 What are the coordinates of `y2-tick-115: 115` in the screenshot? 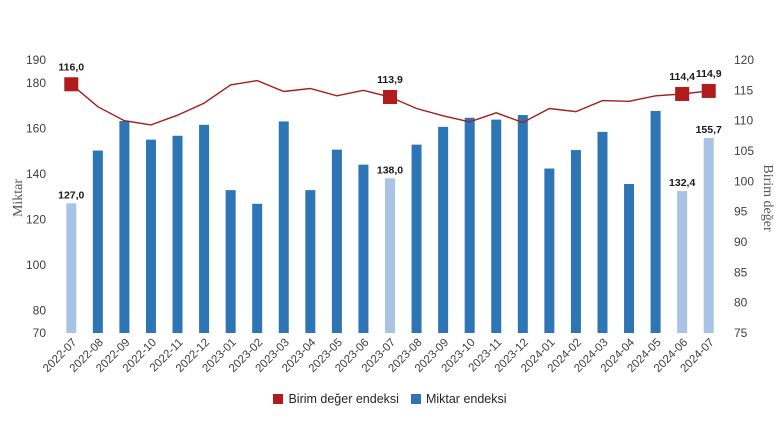 It's located at (743, 90).